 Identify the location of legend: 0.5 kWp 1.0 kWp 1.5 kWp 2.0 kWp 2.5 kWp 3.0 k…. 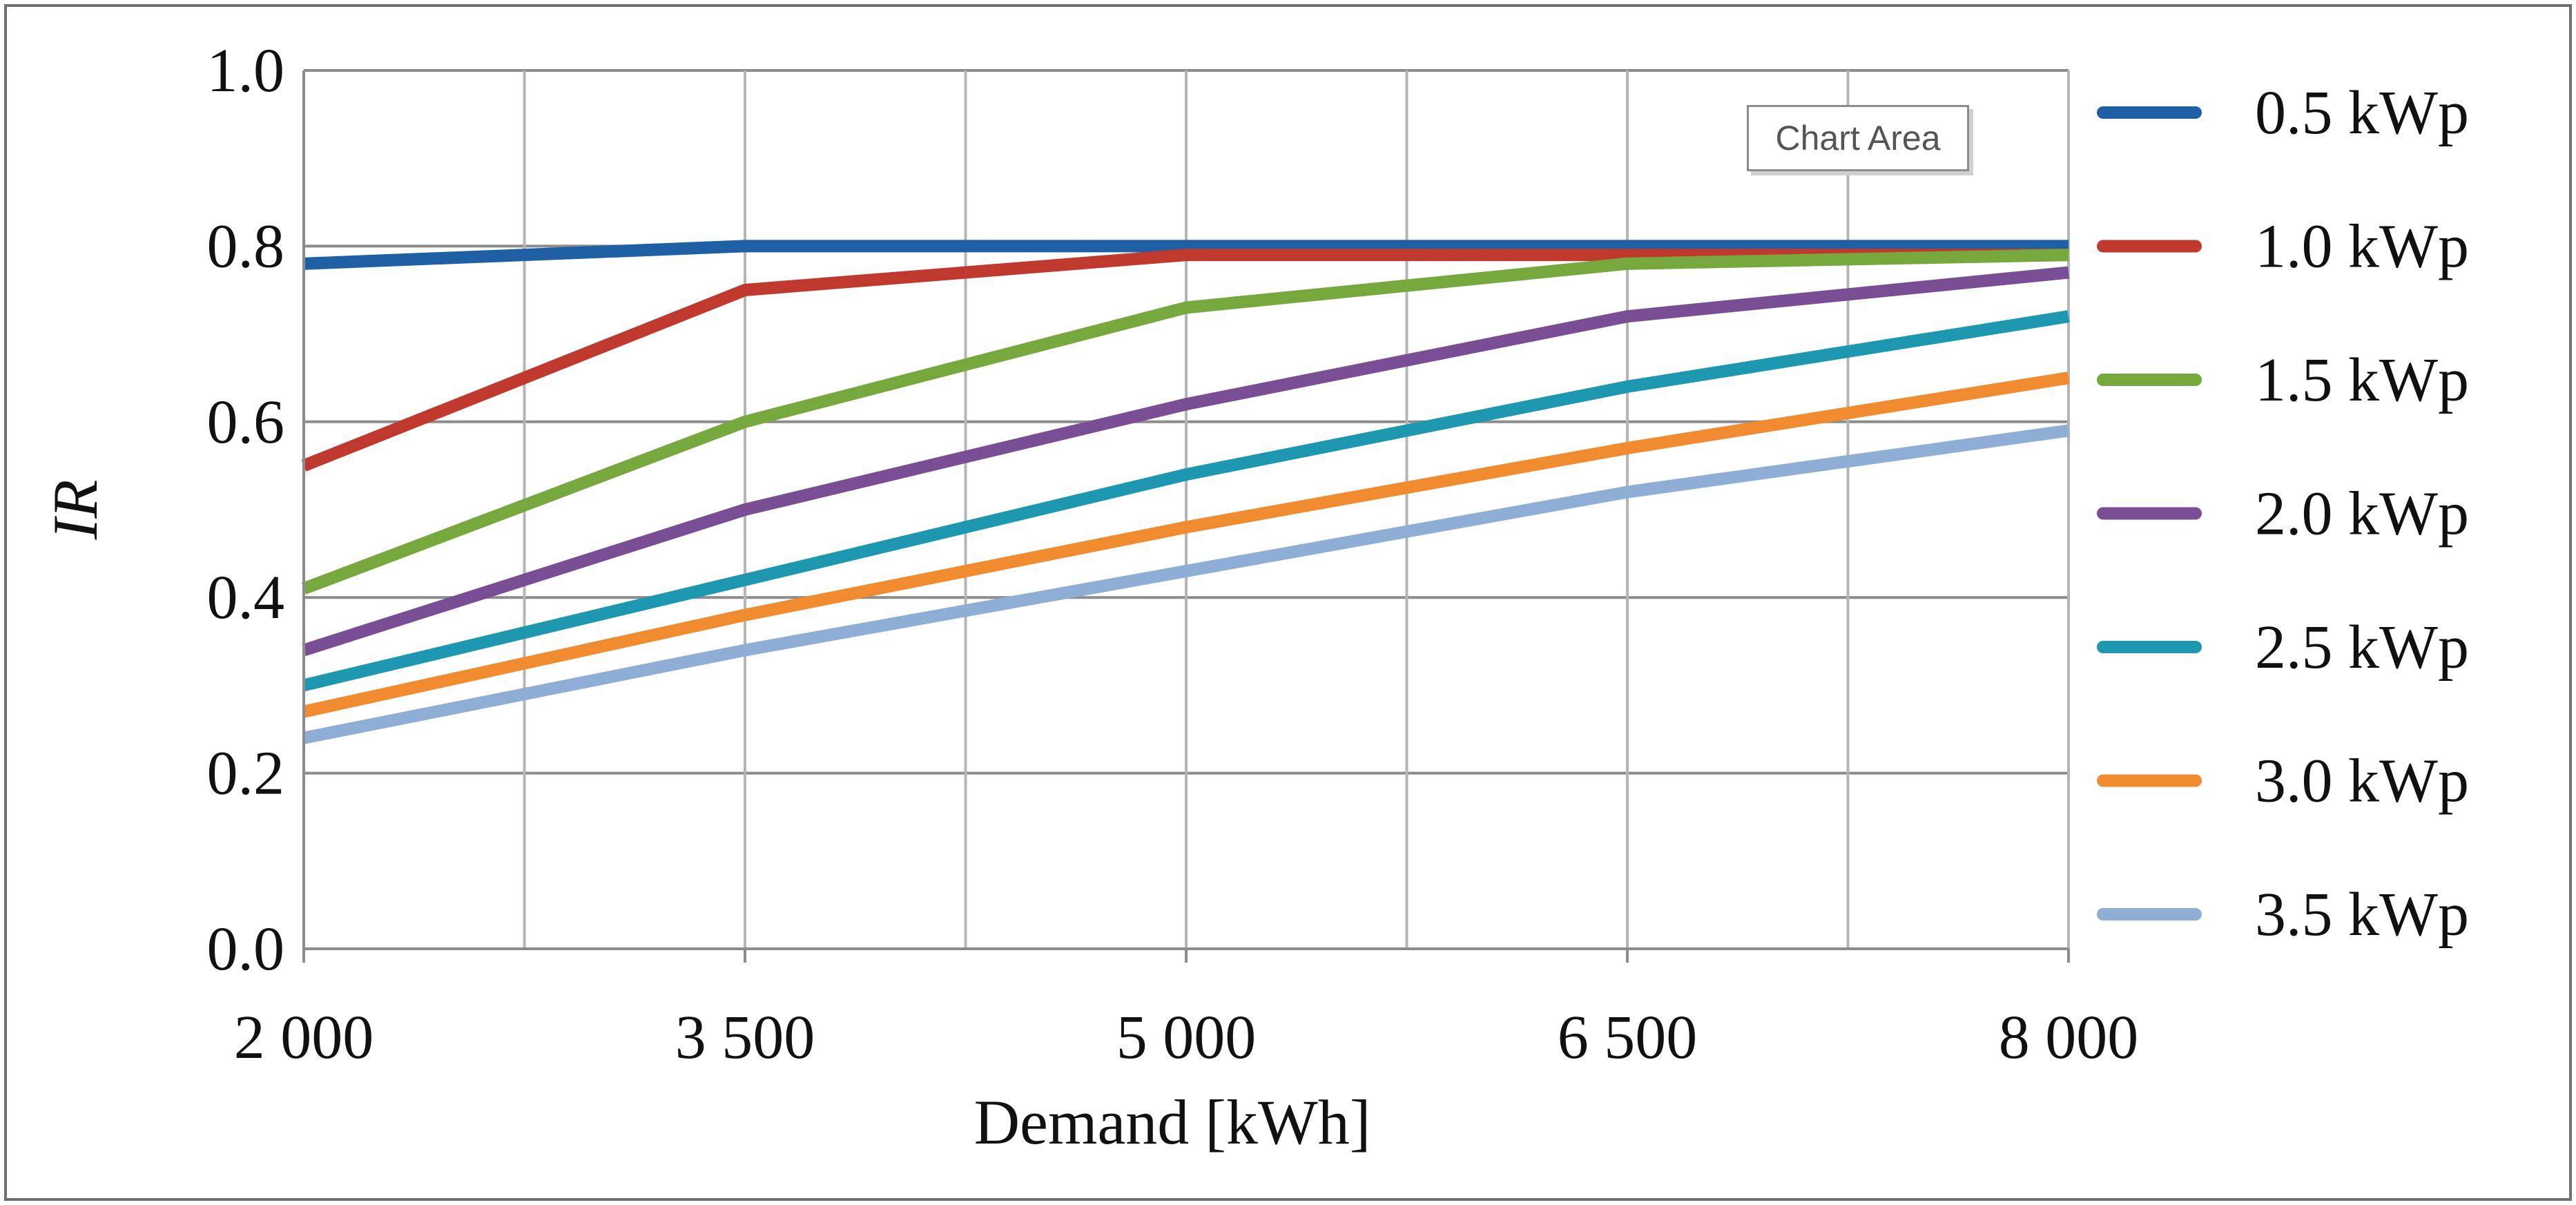
(2283, 514).